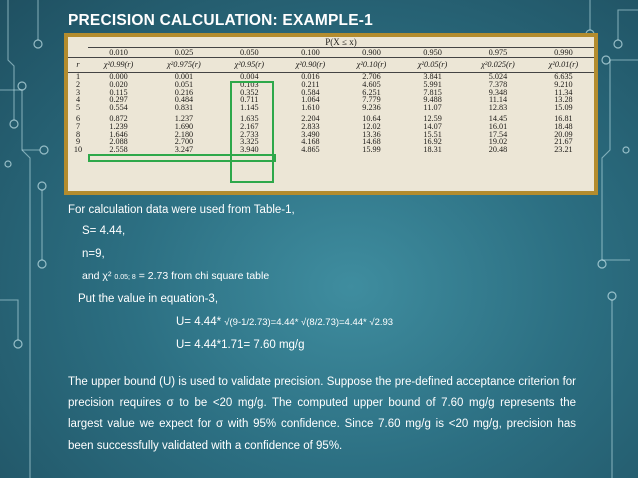 The height and width of the screenshot is (478, 638). What do you see at coordinates (341, 42) in the screenshot?
I see `probability-caption: P(X ≤ x)` at bounding box center [341, 42].